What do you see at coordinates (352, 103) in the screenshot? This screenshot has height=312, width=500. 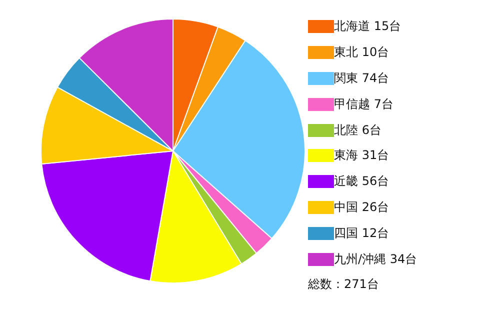 I see `legend-label: 甲信越` at bounding box center [352, 103].